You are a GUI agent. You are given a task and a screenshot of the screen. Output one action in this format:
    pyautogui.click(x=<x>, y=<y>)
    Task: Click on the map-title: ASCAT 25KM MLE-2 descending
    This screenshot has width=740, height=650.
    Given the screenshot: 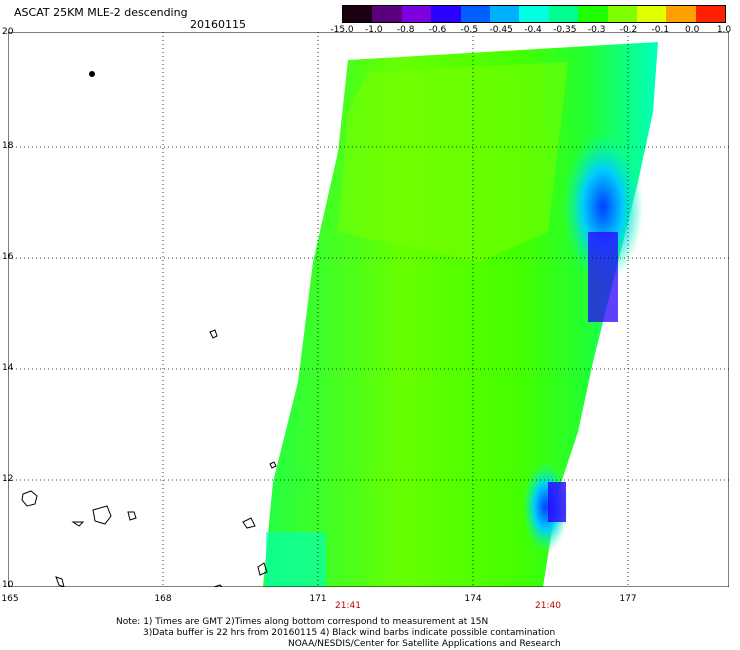 What is the action you would take?
    pyautogui.click(x=101, y=12)
    